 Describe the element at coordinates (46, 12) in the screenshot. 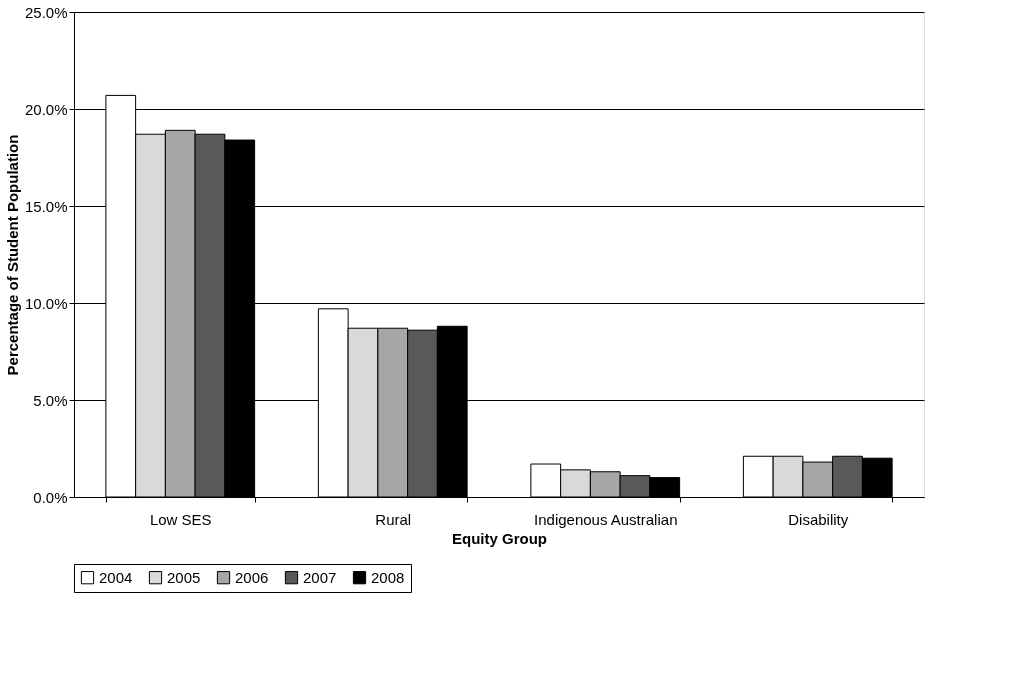

I see `y-tick-label: 25.0%` at that location.